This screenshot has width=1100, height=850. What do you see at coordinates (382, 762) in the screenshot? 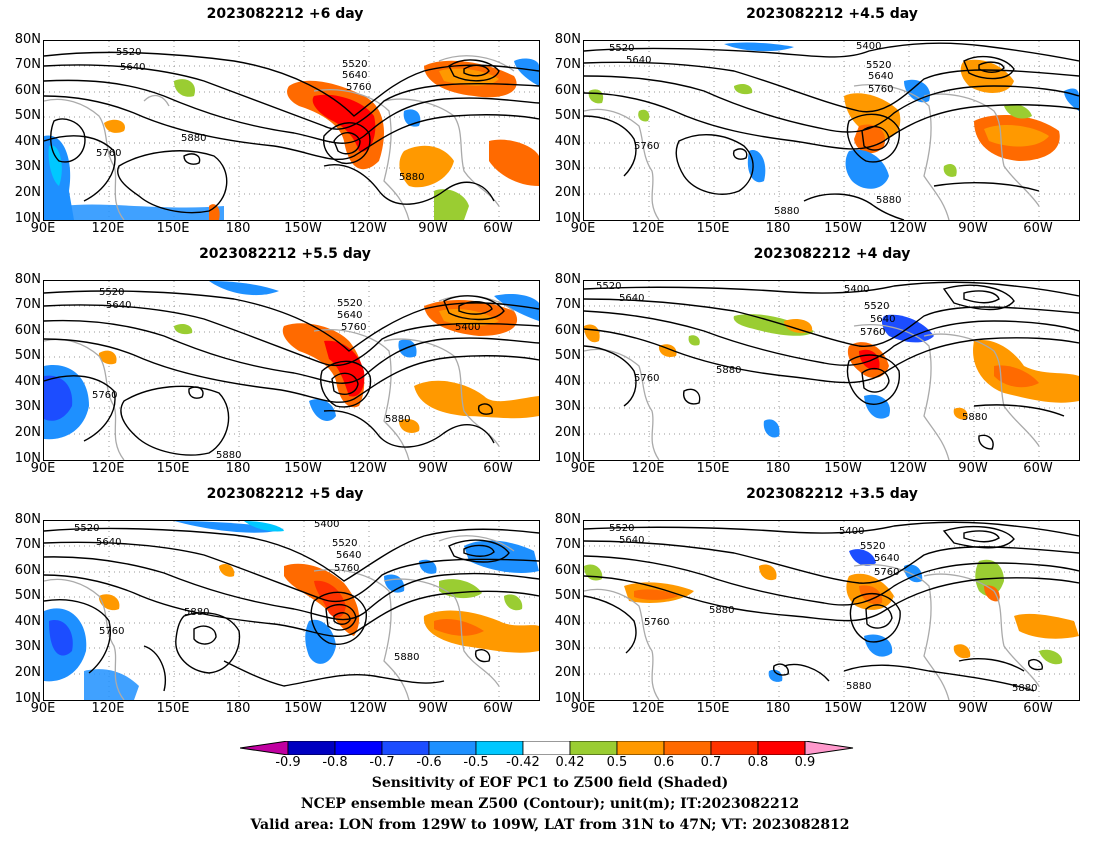
I see `colorbar-tick-label: -0.7` at bounding box center [382, 762].